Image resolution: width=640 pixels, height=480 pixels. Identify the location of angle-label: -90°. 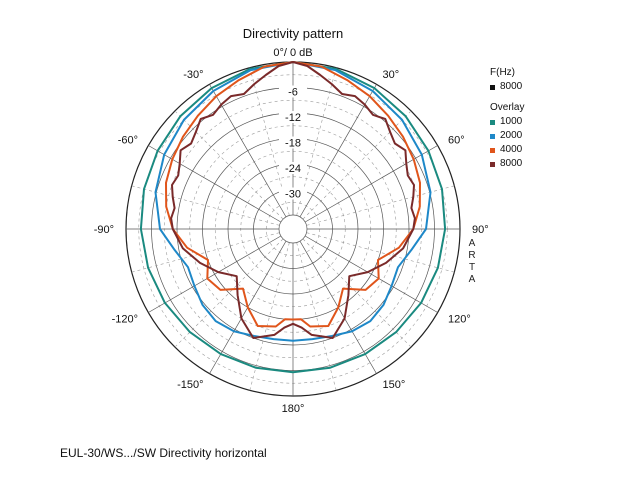
(104, 230).